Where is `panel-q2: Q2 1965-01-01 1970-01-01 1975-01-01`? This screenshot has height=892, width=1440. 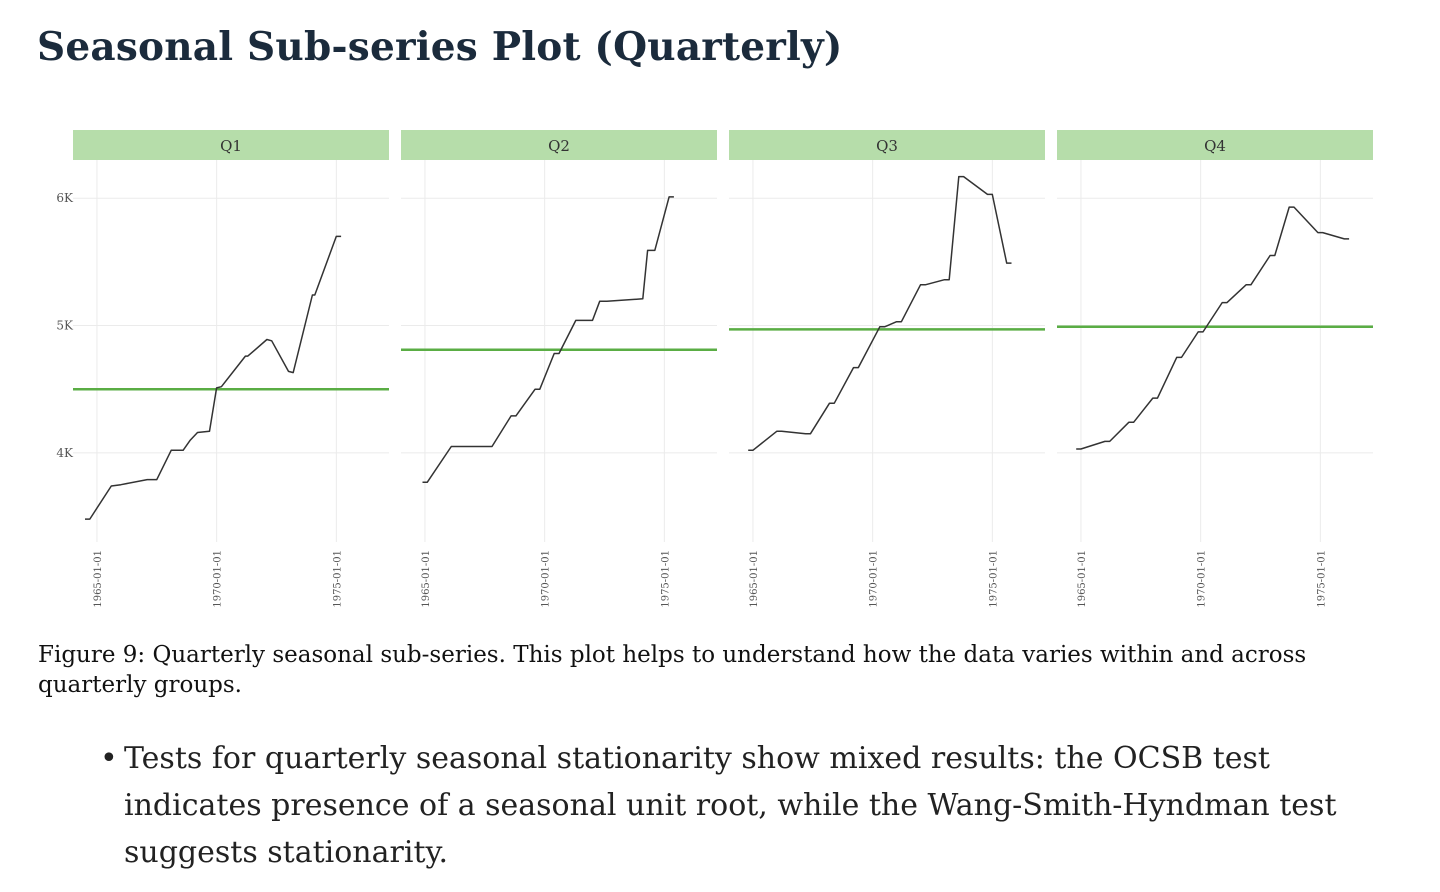 panel-q2: Q2 1965-01-01 1970-01-01 1975-01-01 is located at coordinates (559, 369).